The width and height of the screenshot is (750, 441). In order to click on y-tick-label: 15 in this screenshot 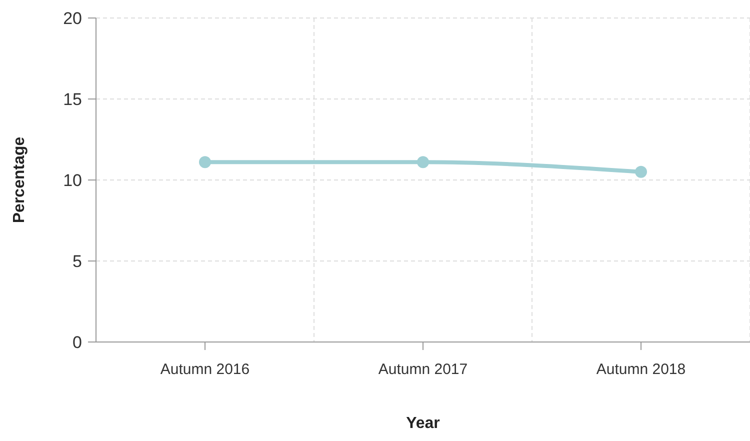, I will do `click(72, 99)`.